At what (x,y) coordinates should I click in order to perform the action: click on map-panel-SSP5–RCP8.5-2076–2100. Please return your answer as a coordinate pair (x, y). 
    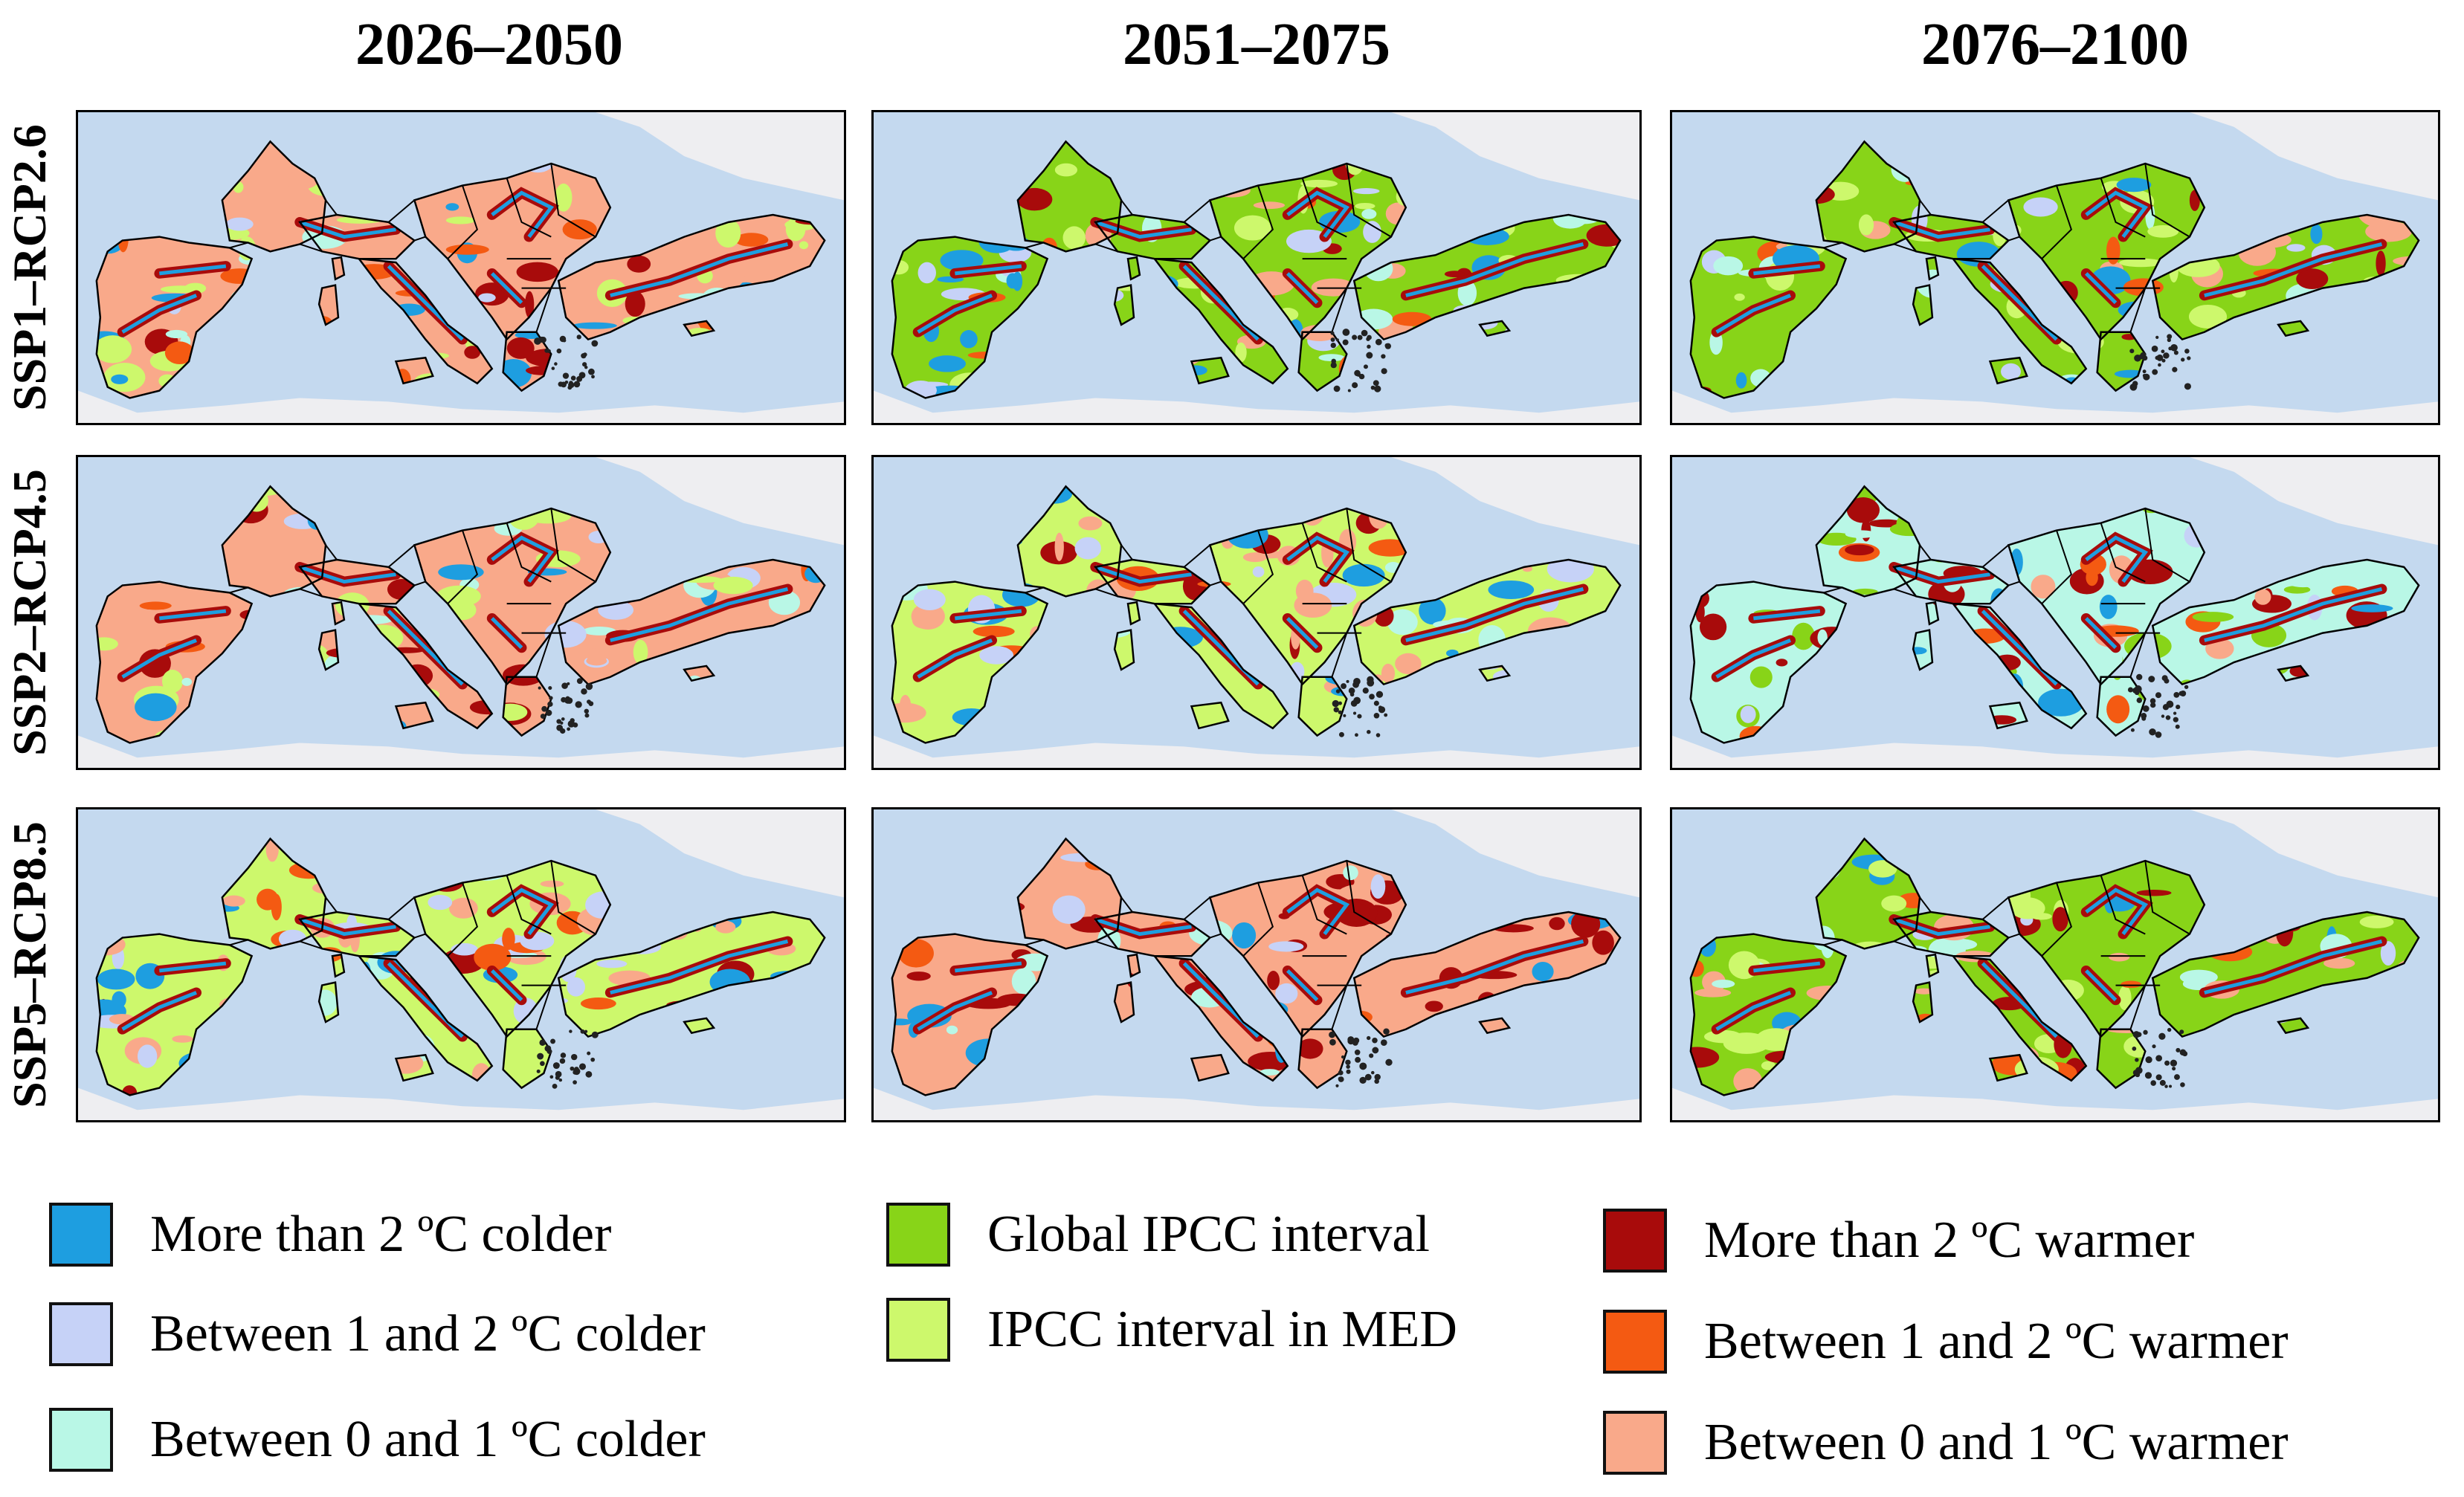
    Looking at the image, I should click on (2055, 964).